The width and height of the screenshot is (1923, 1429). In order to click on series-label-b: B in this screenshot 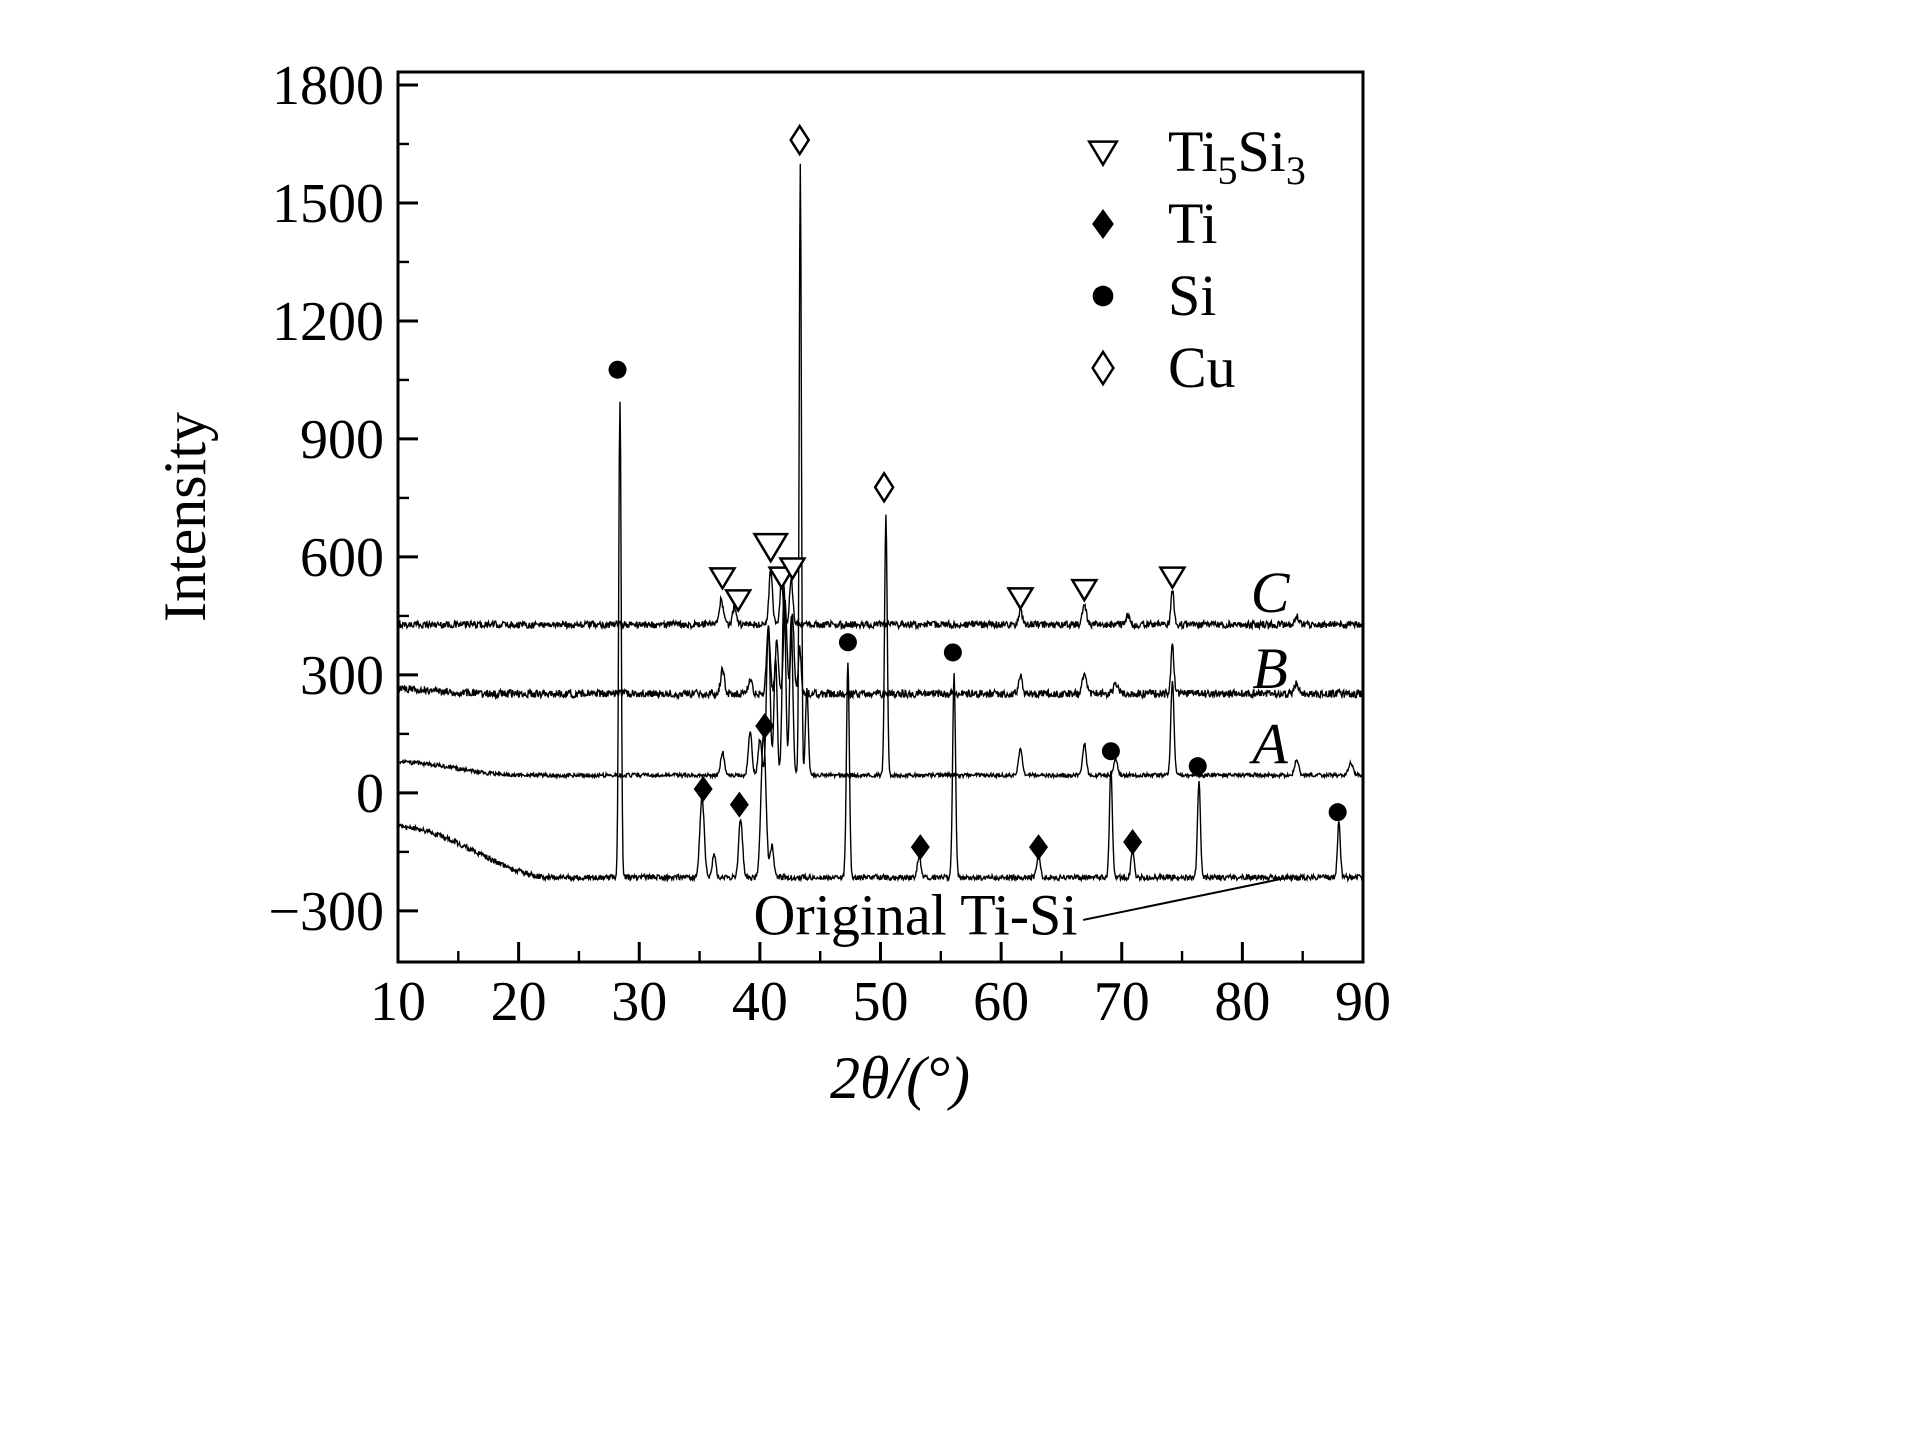, I will do `click(1269, 668)`.